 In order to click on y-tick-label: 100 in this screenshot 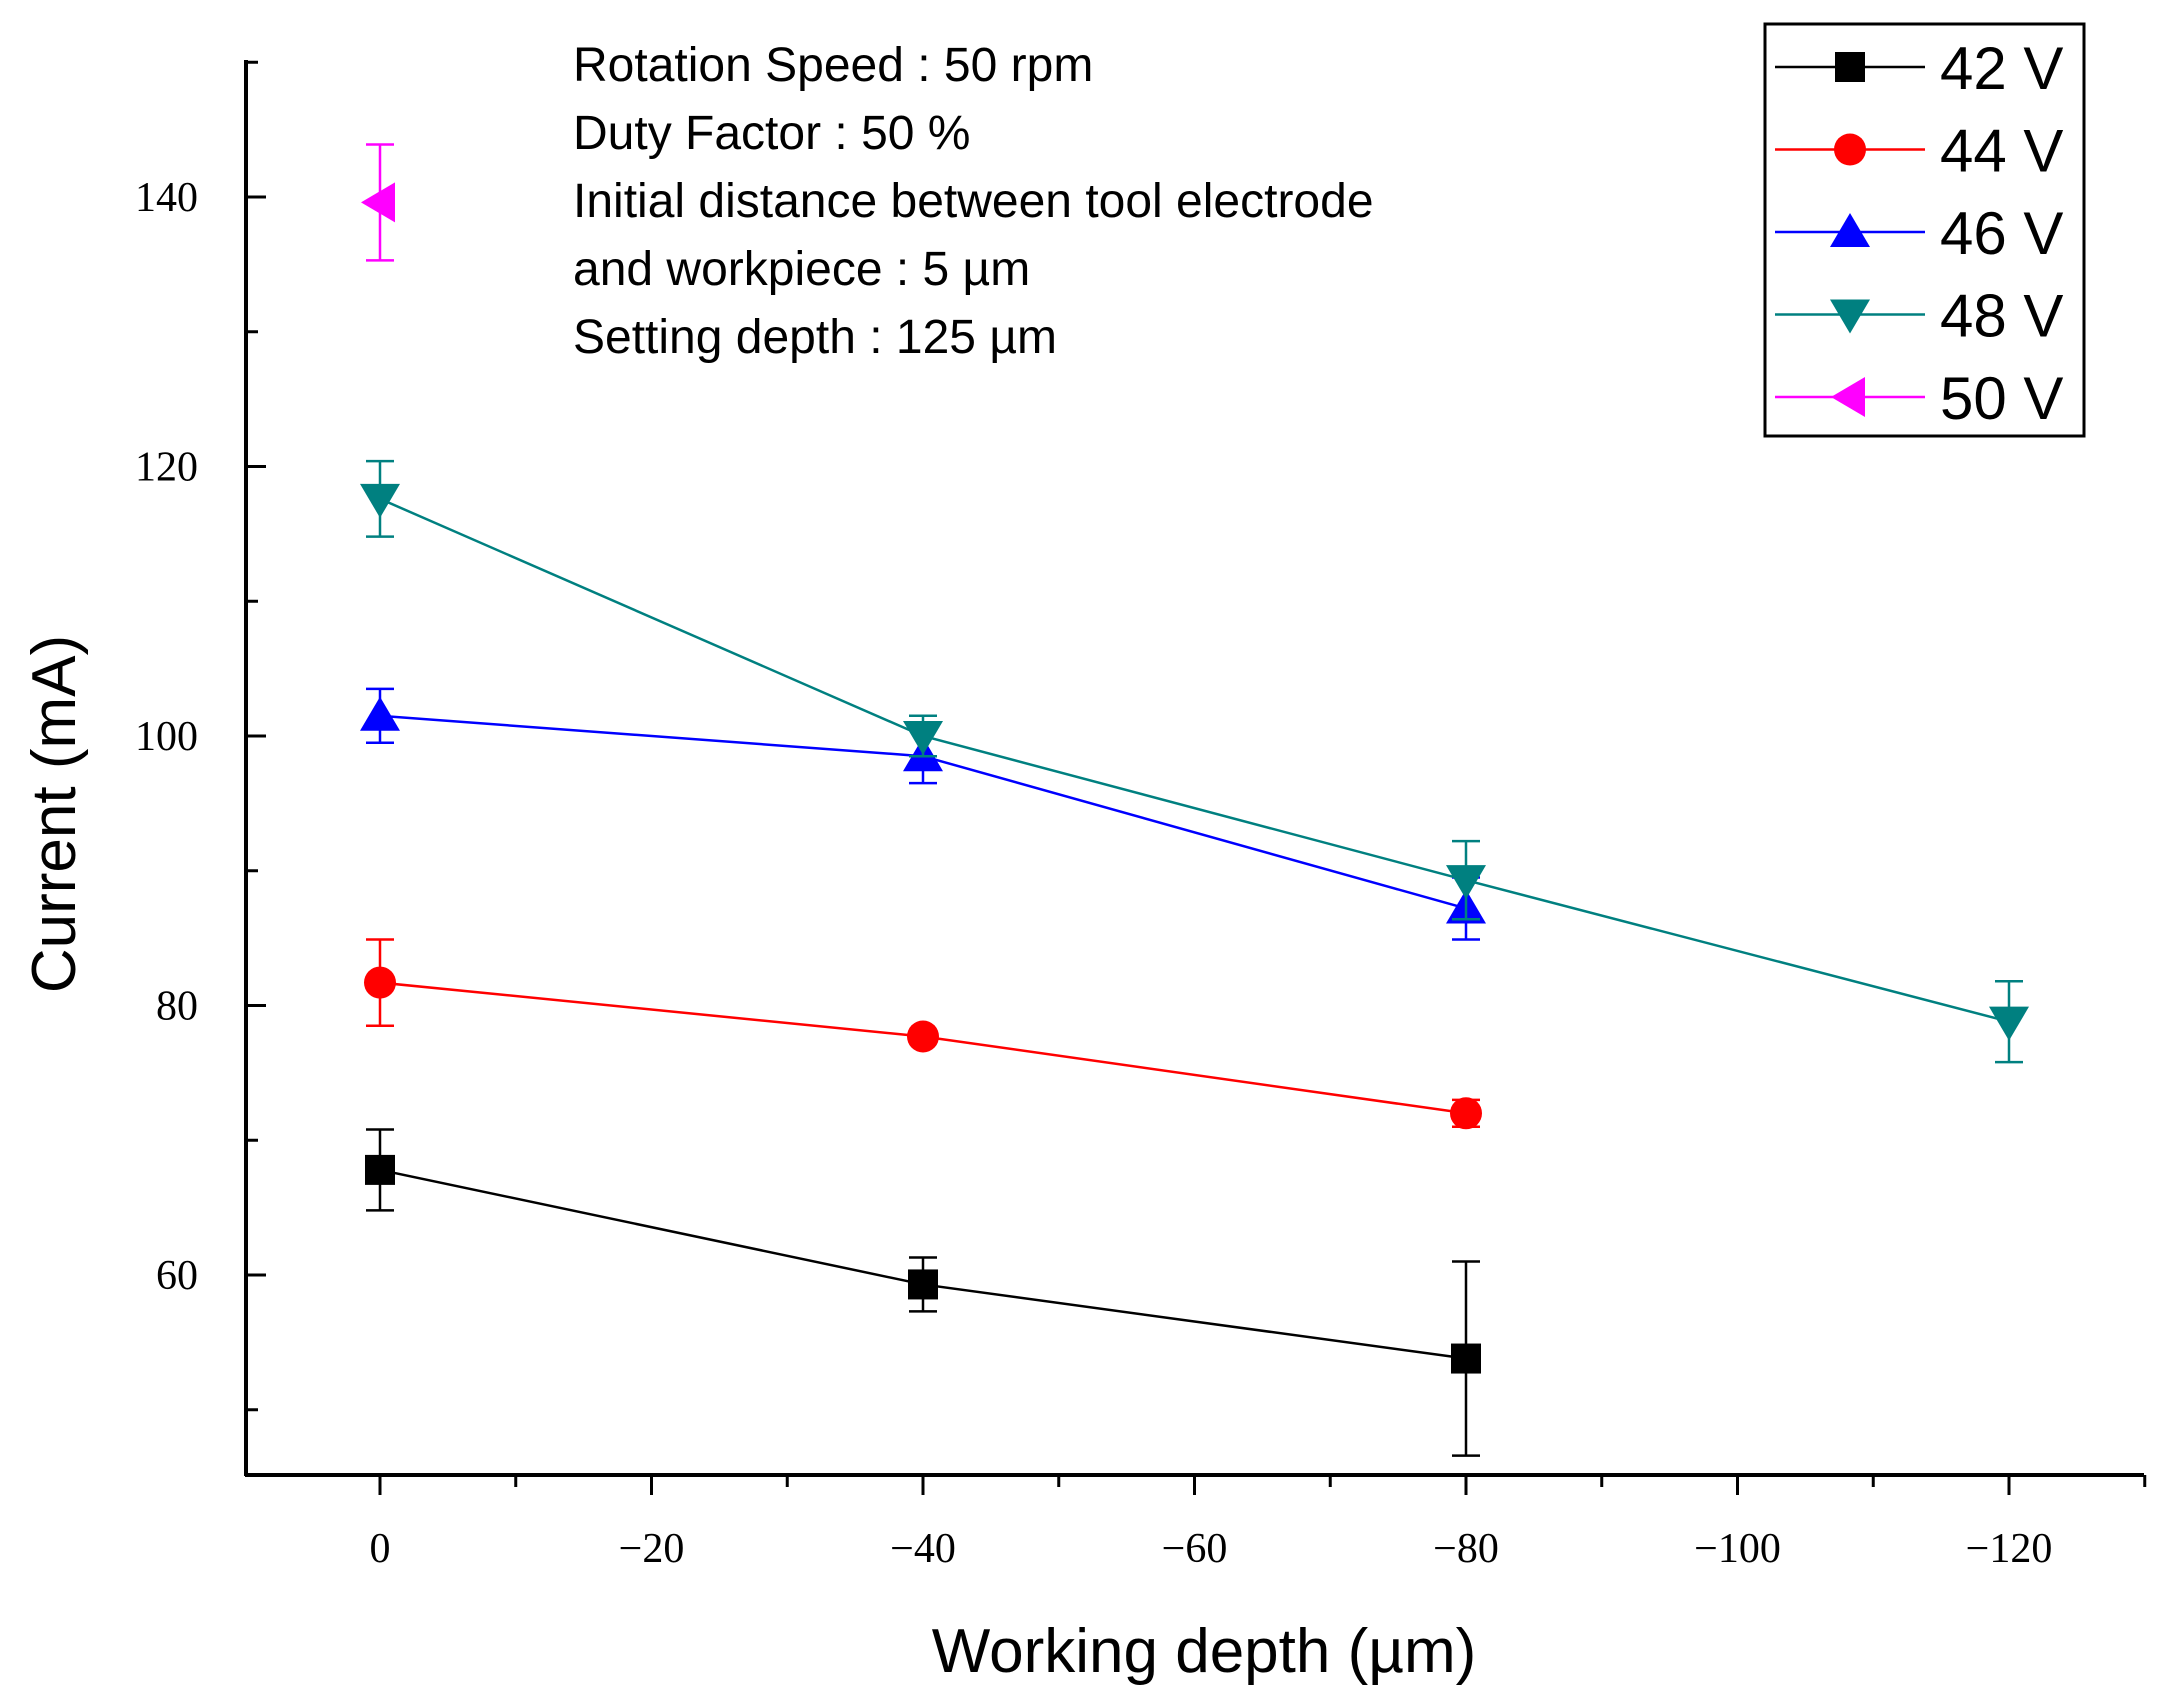, I will do `click(166, 737)`.